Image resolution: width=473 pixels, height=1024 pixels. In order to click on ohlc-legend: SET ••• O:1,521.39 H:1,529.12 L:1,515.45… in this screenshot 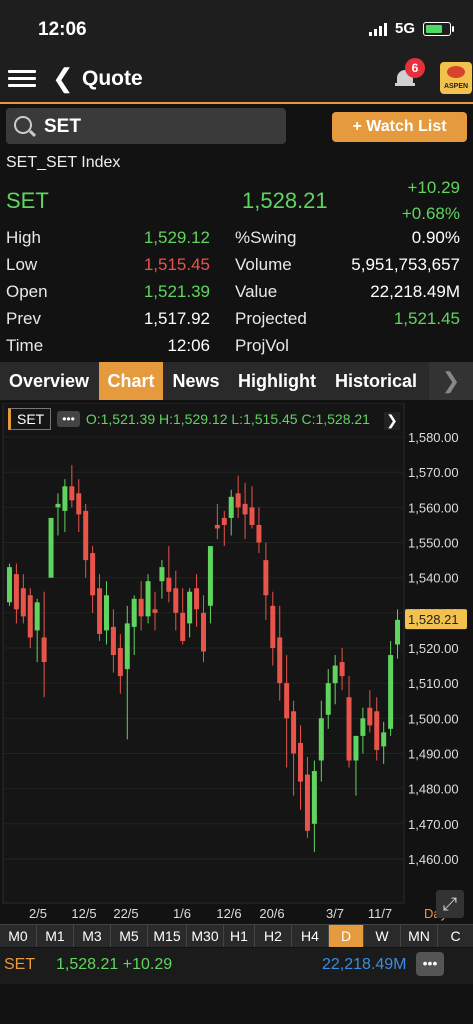, I will do `click(189, 419)`.